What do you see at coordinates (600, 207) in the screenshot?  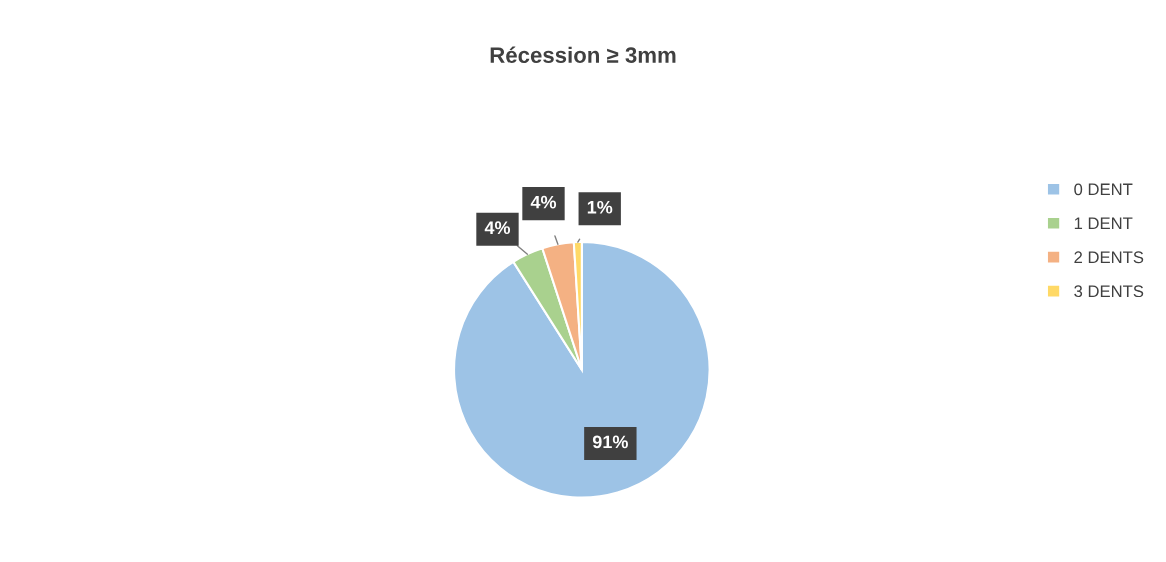 I see `data-label: 1%` at bounding box center [600, 207].